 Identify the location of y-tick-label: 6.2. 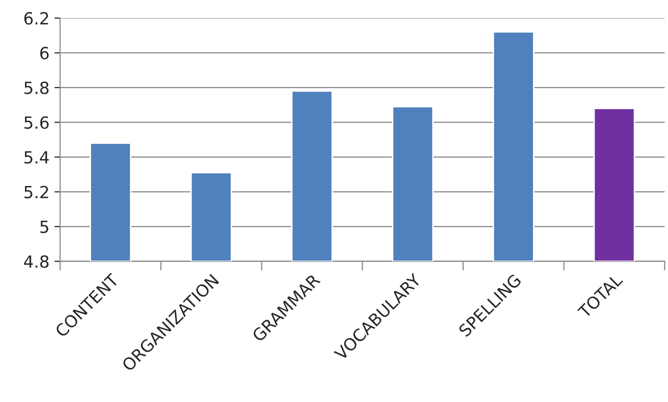
(36, 18).